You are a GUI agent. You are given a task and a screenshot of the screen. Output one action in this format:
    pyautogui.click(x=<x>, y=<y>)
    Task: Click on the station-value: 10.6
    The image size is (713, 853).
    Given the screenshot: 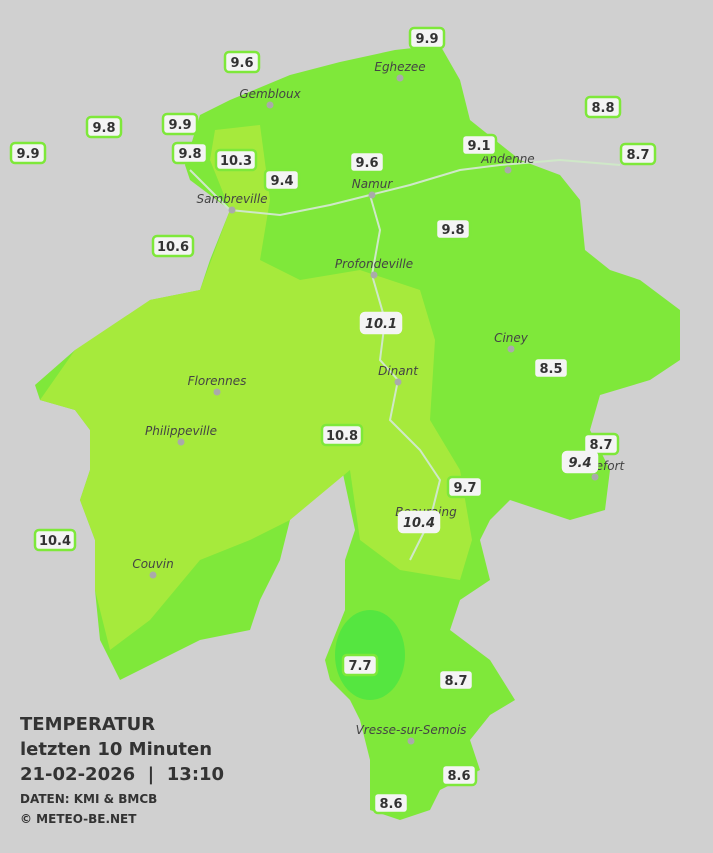 What is the action you would take?
    pyautogui.click(x=173, y=247)
    